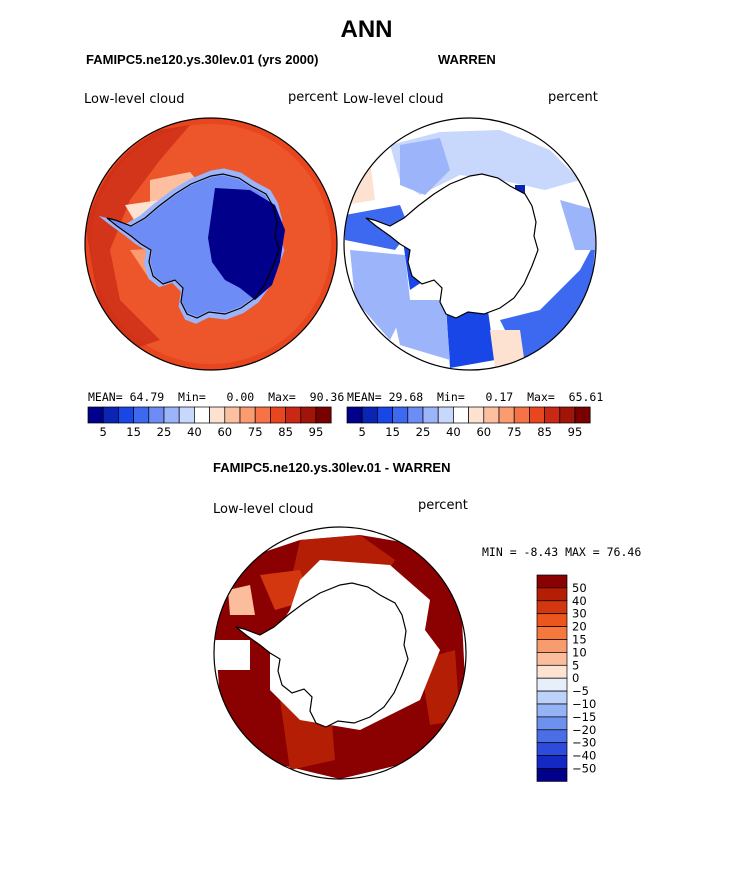  I want to click on colorbar-difference-tick-label: −5, so click(580, 691).